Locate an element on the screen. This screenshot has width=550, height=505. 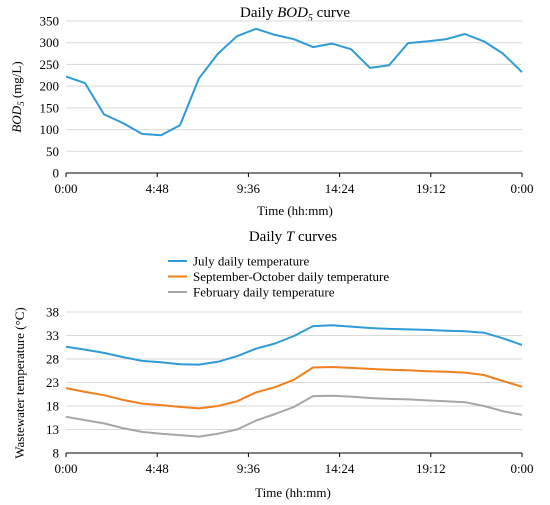
temperature-y-tick-label: 23 is located at coordinates (52, 382).